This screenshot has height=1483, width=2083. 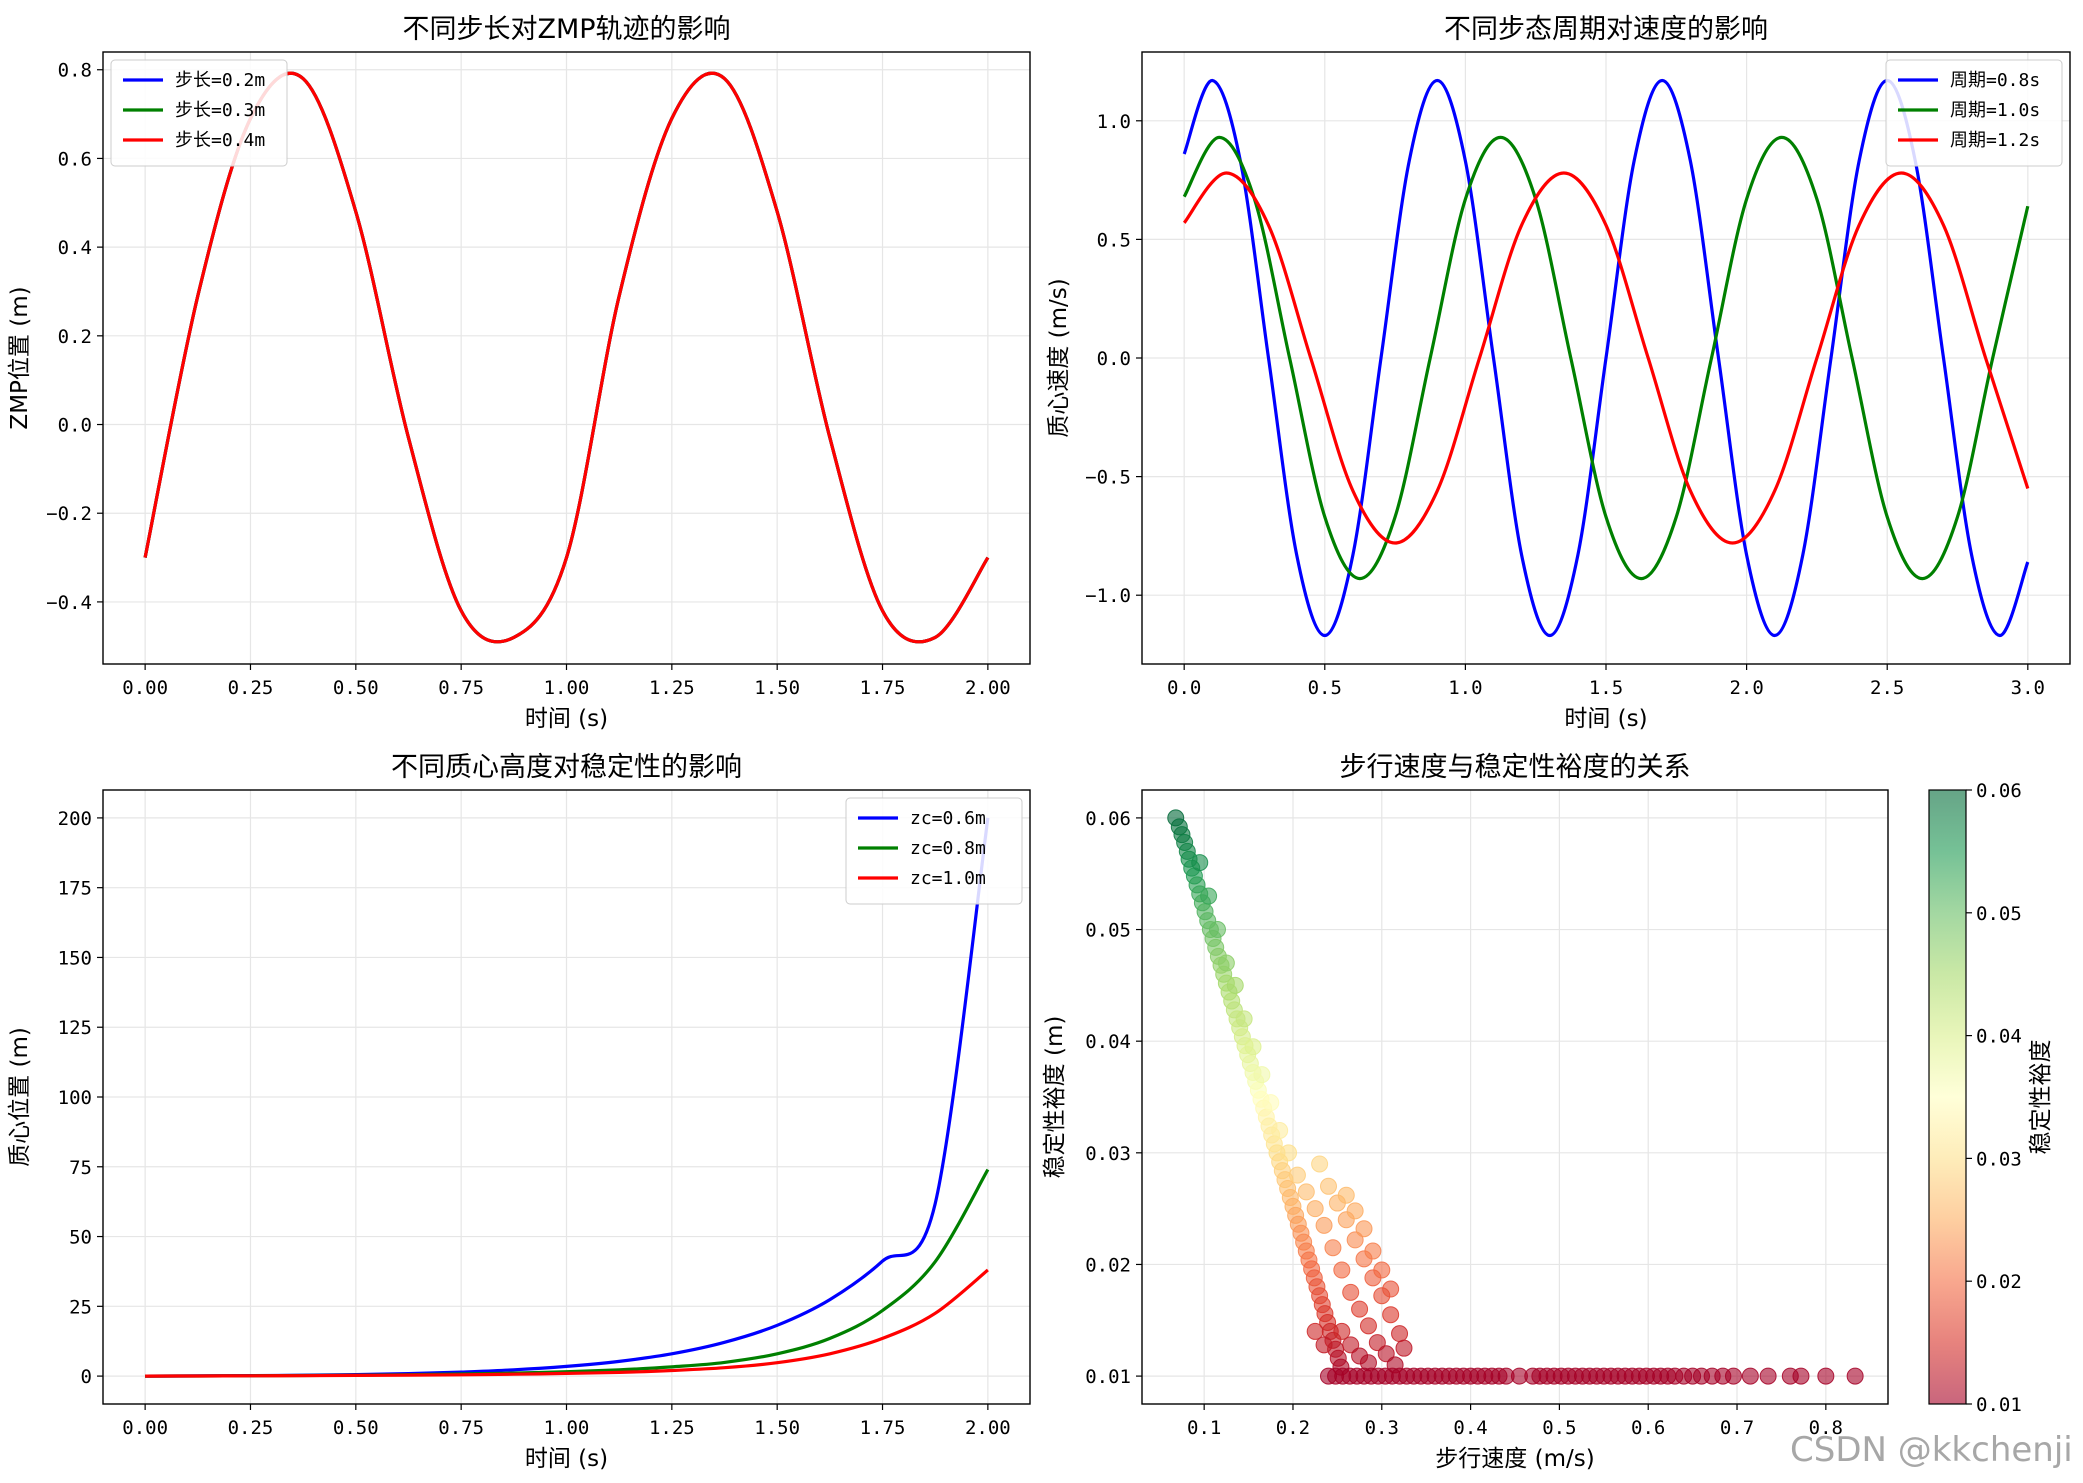 I want to click on colorbar-tick-label: 0.04, so click(x=1999, y=1037).